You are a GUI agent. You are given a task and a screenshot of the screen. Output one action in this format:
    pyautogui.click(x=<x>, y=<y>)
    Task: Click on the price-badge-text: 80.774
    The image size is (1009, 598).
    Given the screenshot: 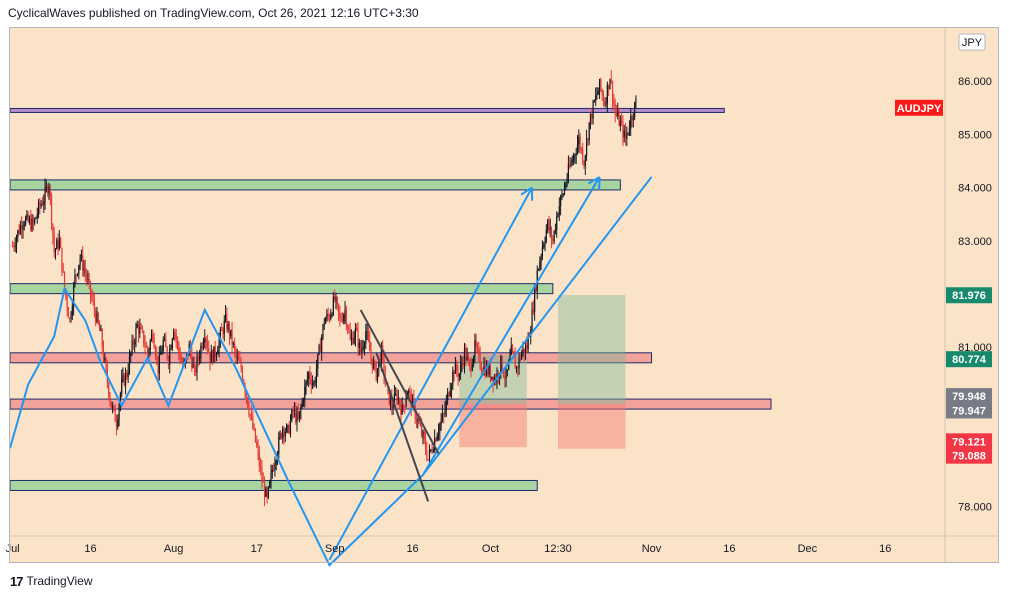 What is the action you would take?
    pyautogui.click(x=969, y=360)
    